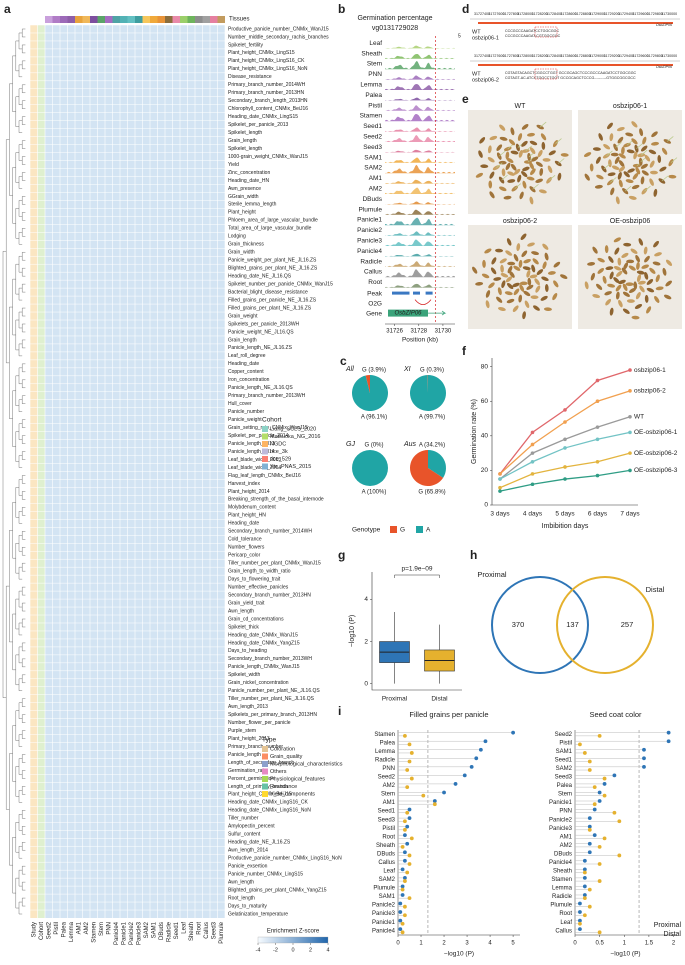  I want to click on legend-label: rice_3k, so click(279, 452).